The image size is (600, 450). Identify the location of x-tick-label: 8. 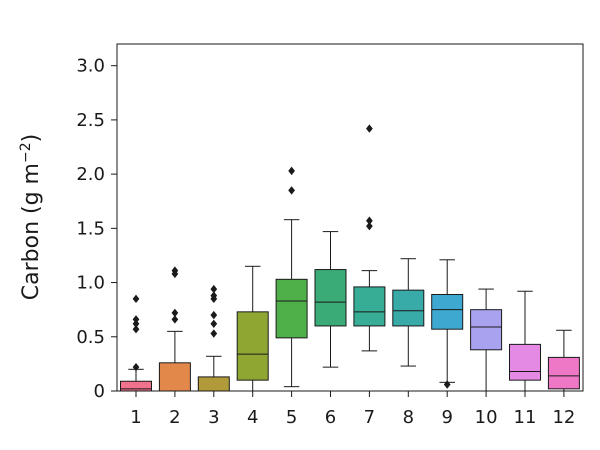
(408, 417).